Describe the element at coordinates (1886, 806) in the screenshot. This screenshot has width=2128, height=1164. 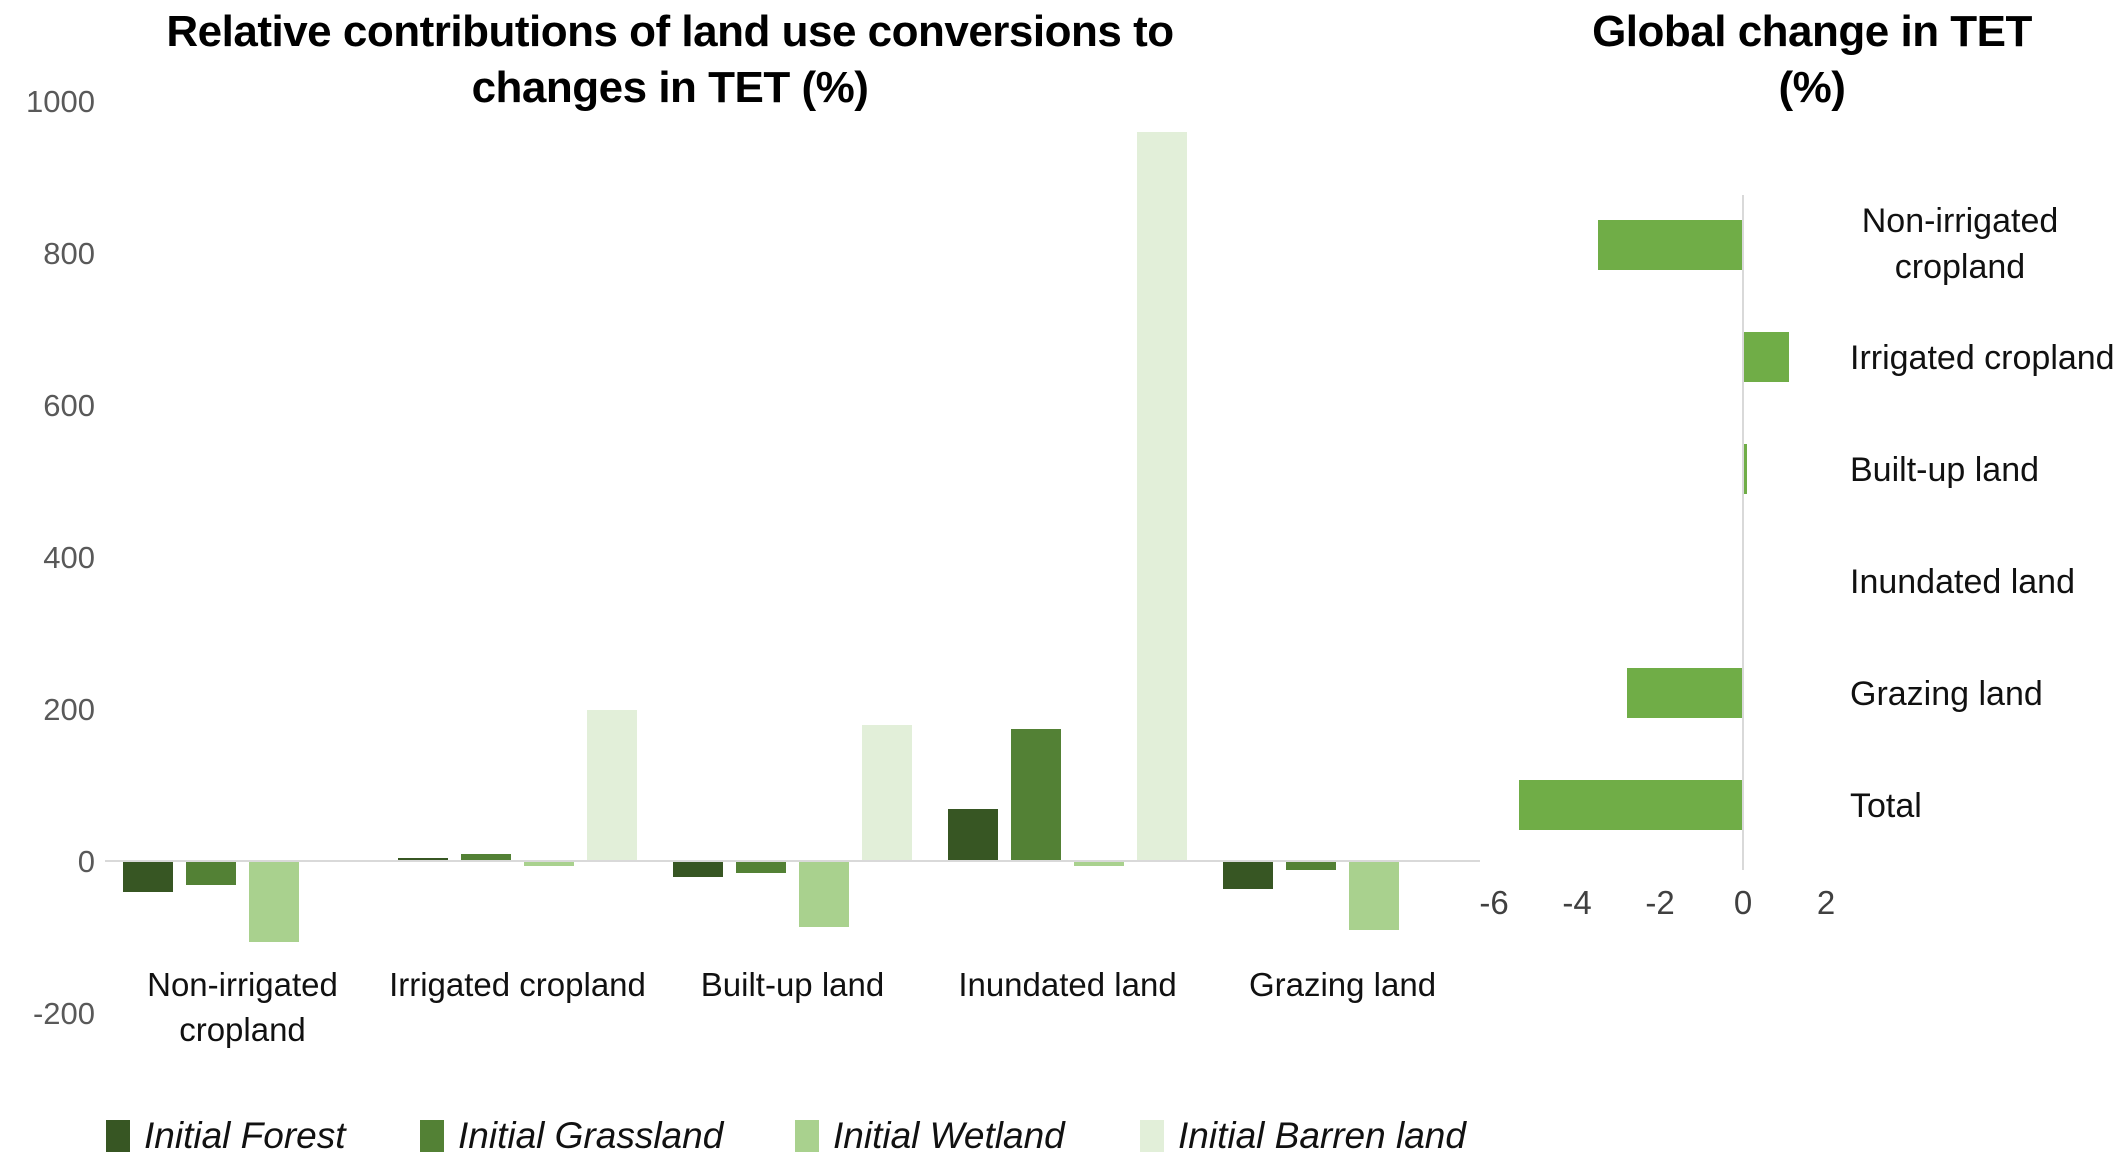
I see `right-row-label-total: Total` at that location.